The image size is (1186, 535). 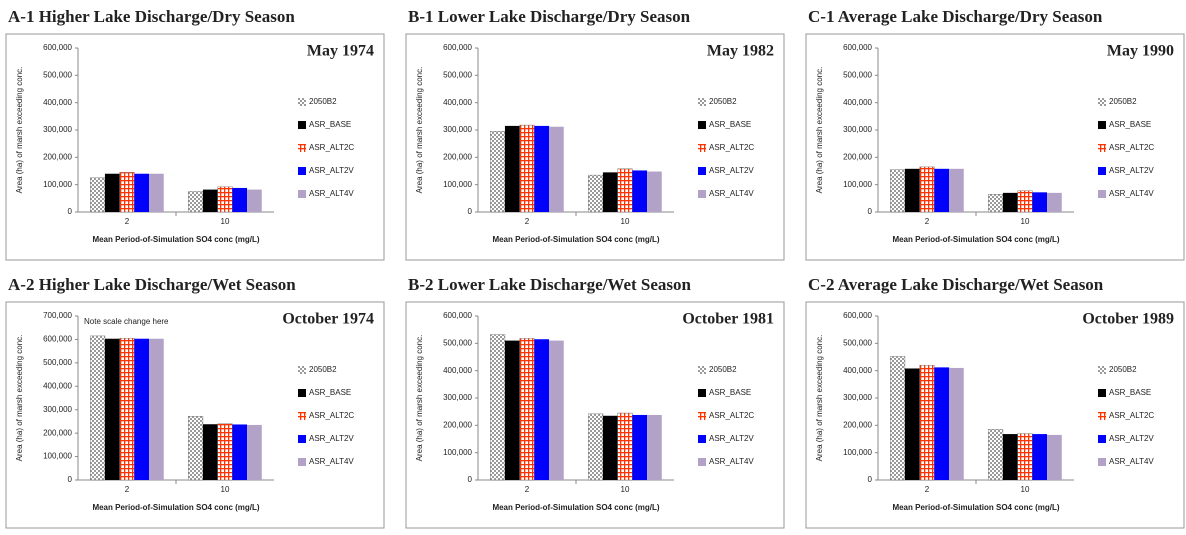 I want to click on chart-title: October 1974, so click(x=328, y=319).